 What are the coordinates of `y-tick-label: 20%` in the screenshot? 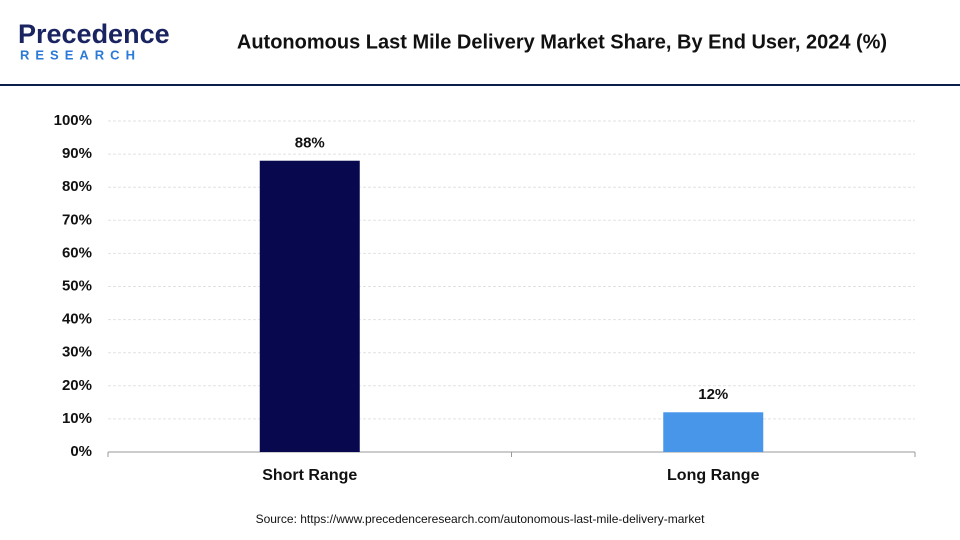 It's located at (77, 385).